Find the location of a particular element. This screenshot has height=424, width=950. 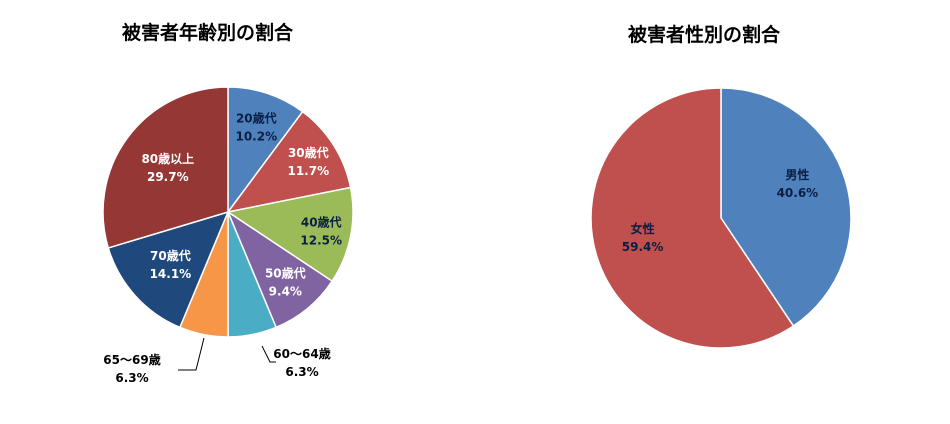

slice-value-label-1-0: 40.6% is located at coordinates (798, 193).